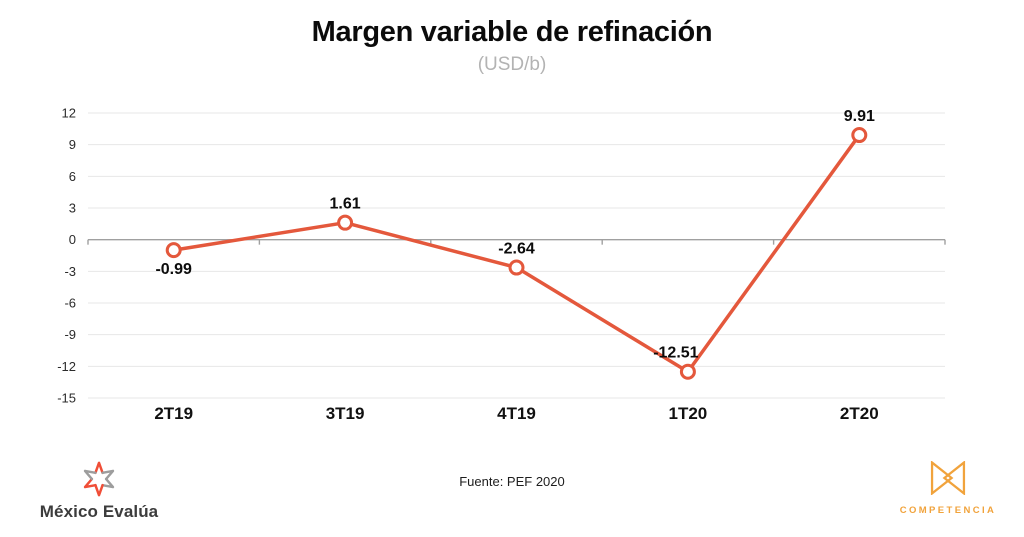 This screenshot has width=1024, height=537. What do you see at coordinates (72, 176) in the screenshot?
I see `svg-text: 6` at bounding box center [72, 176].